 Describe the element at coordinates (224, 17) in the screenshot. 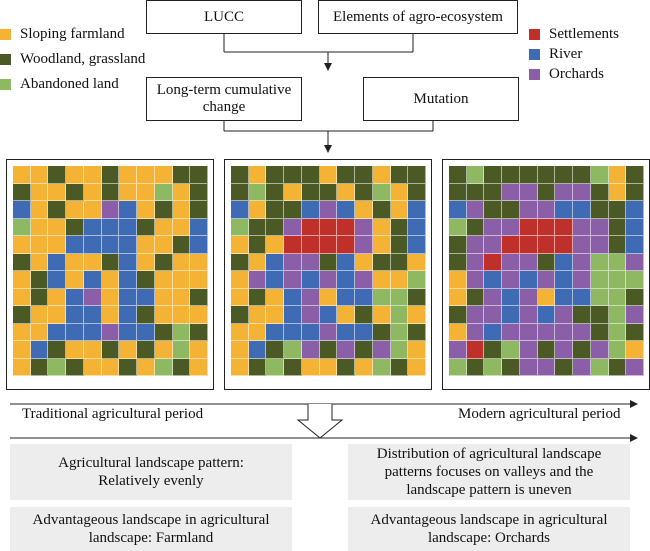

I see `lucc-box: LUCC` at that location.